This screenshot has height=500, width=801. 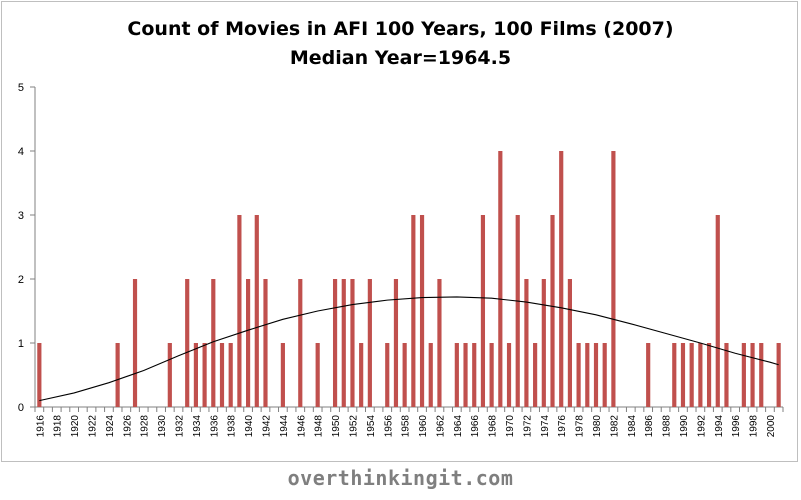 What do you see at coordinates (562, 426) in the screenshot?
I see `x-tick-label-1976: 1976` at bounding box center [562, 426].